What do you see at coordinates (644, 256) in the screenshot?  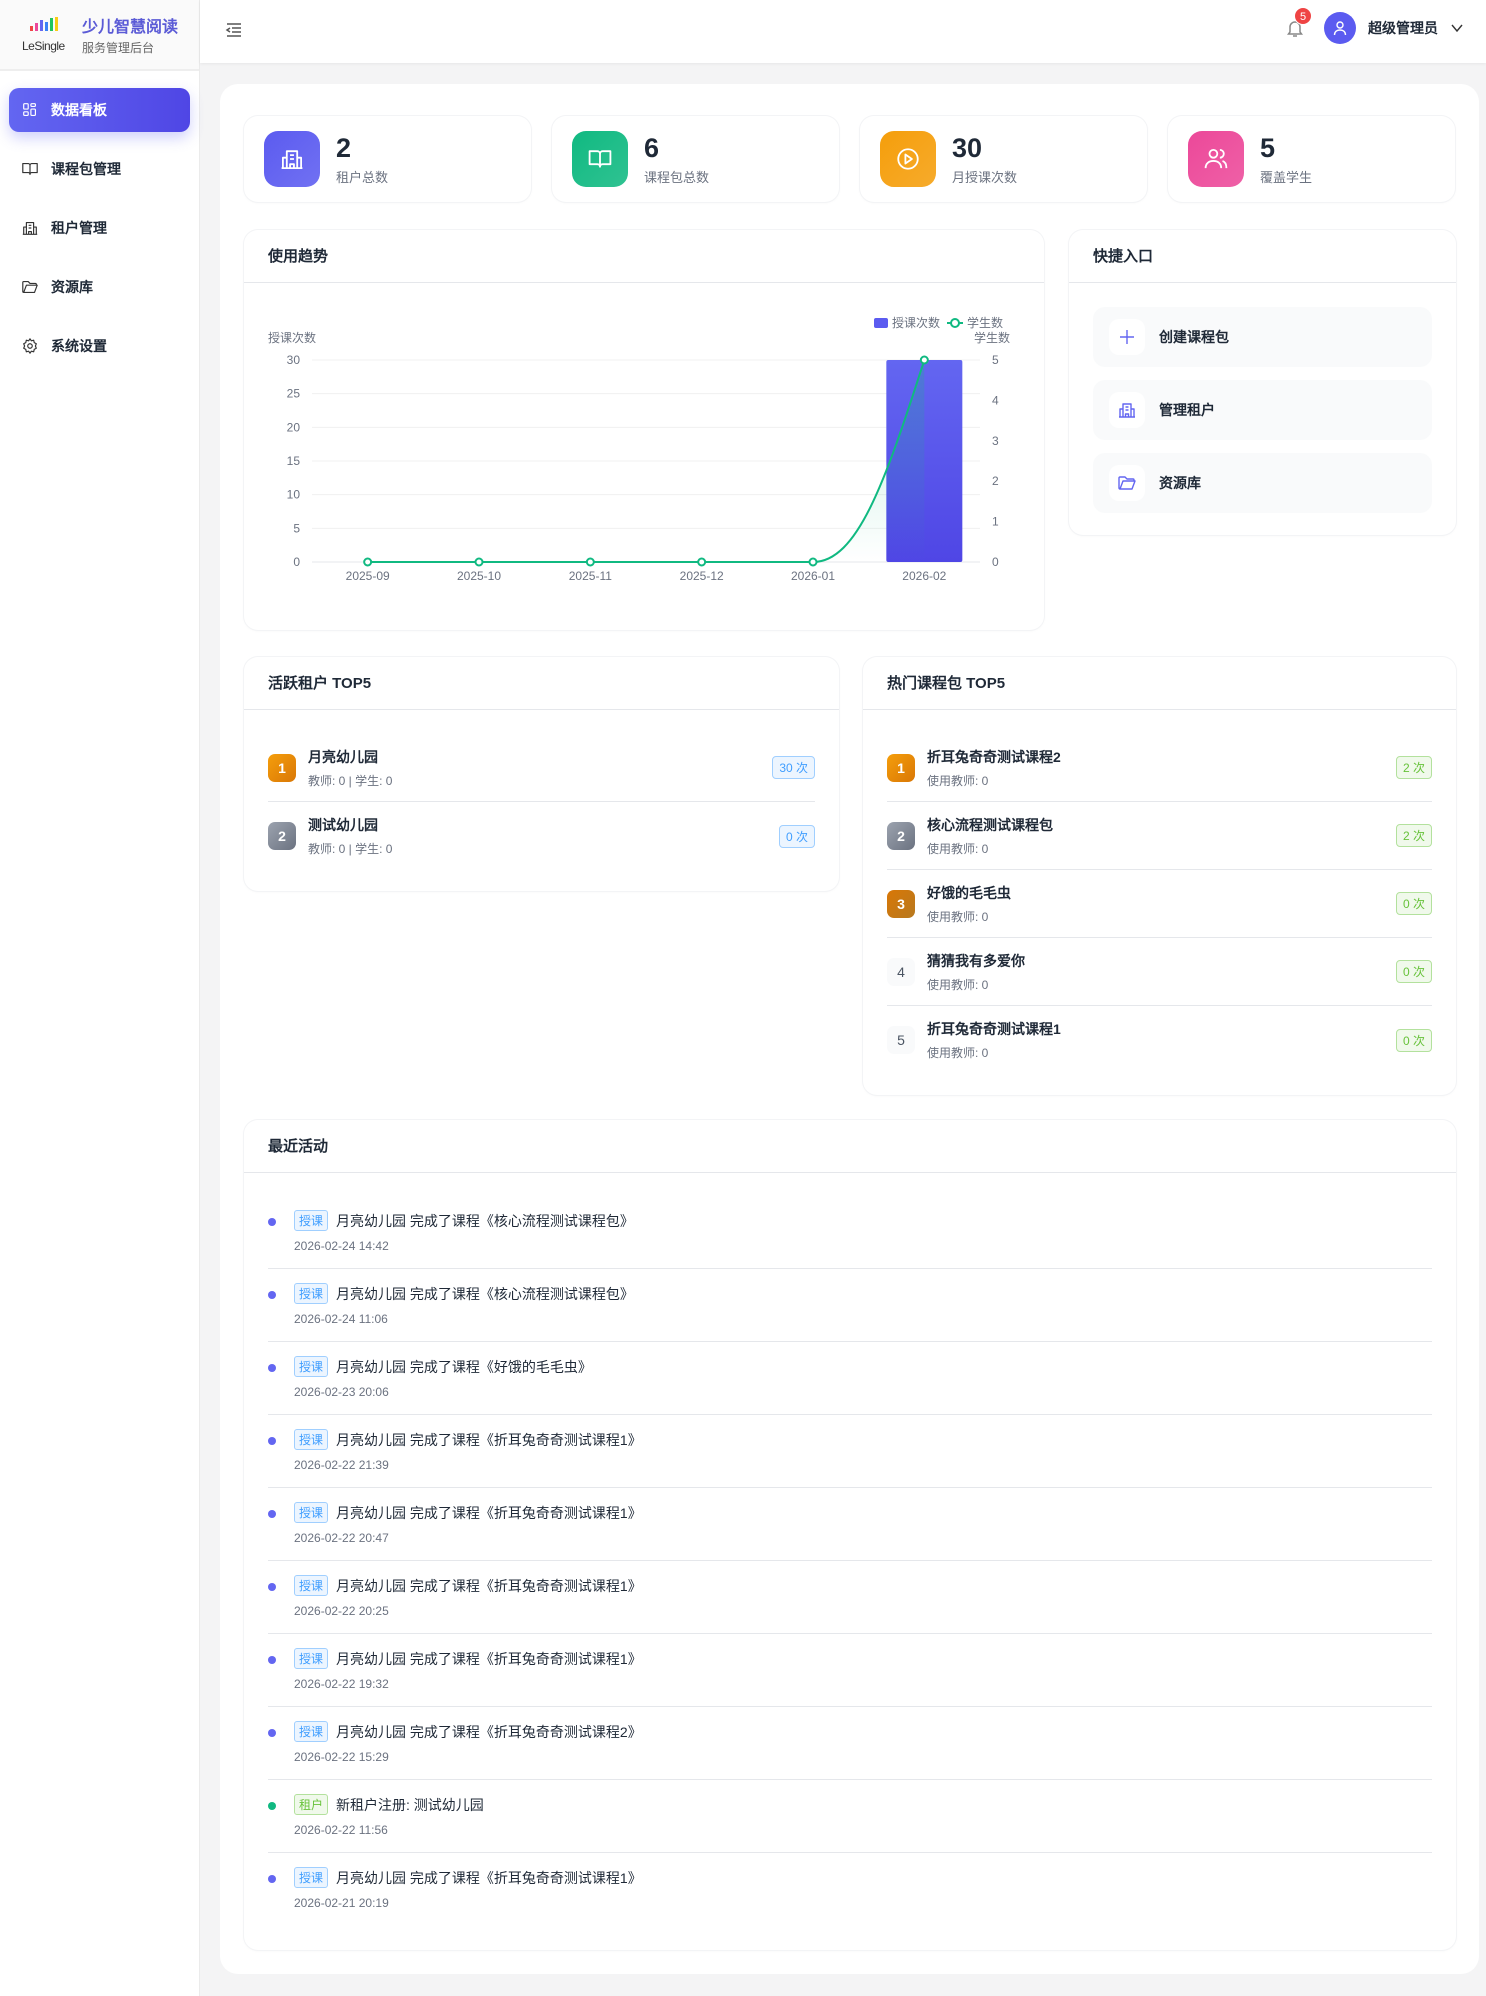 I see `card-title: 使用趋势` at bounding box center [644, 256].